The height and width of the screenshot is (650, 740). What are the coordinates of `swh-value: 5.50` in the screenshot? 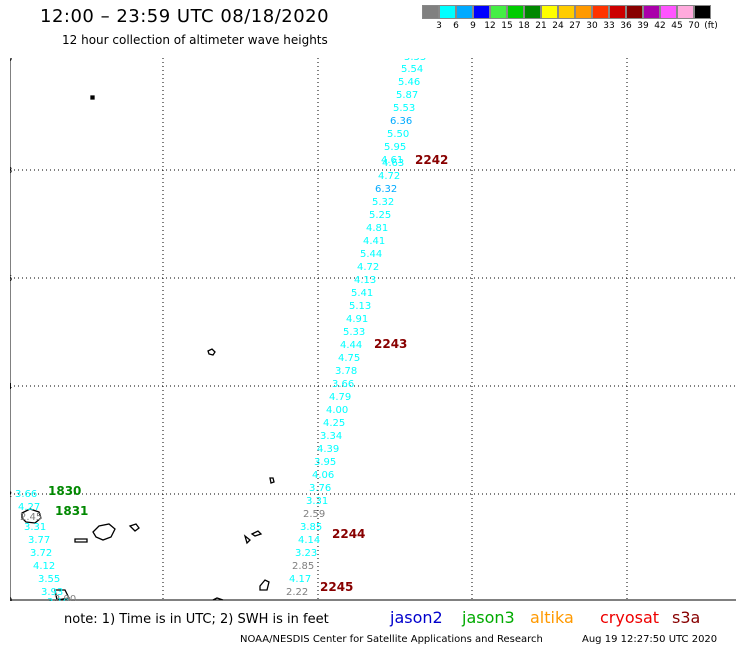 It's located at (398, 134).